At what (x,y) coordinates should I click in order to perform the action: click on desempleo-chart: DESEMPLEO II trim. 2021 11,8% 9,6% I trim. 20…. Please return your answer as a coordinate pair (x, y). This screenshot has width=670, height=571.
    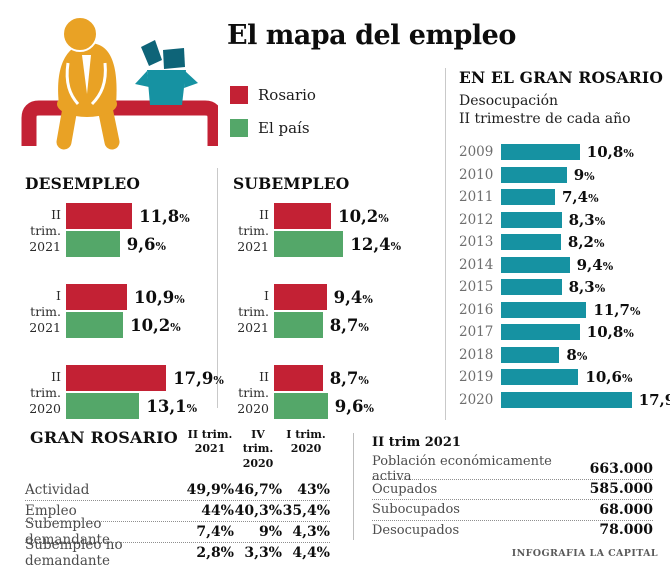
    Looking at the image, I should click on (124, 310).